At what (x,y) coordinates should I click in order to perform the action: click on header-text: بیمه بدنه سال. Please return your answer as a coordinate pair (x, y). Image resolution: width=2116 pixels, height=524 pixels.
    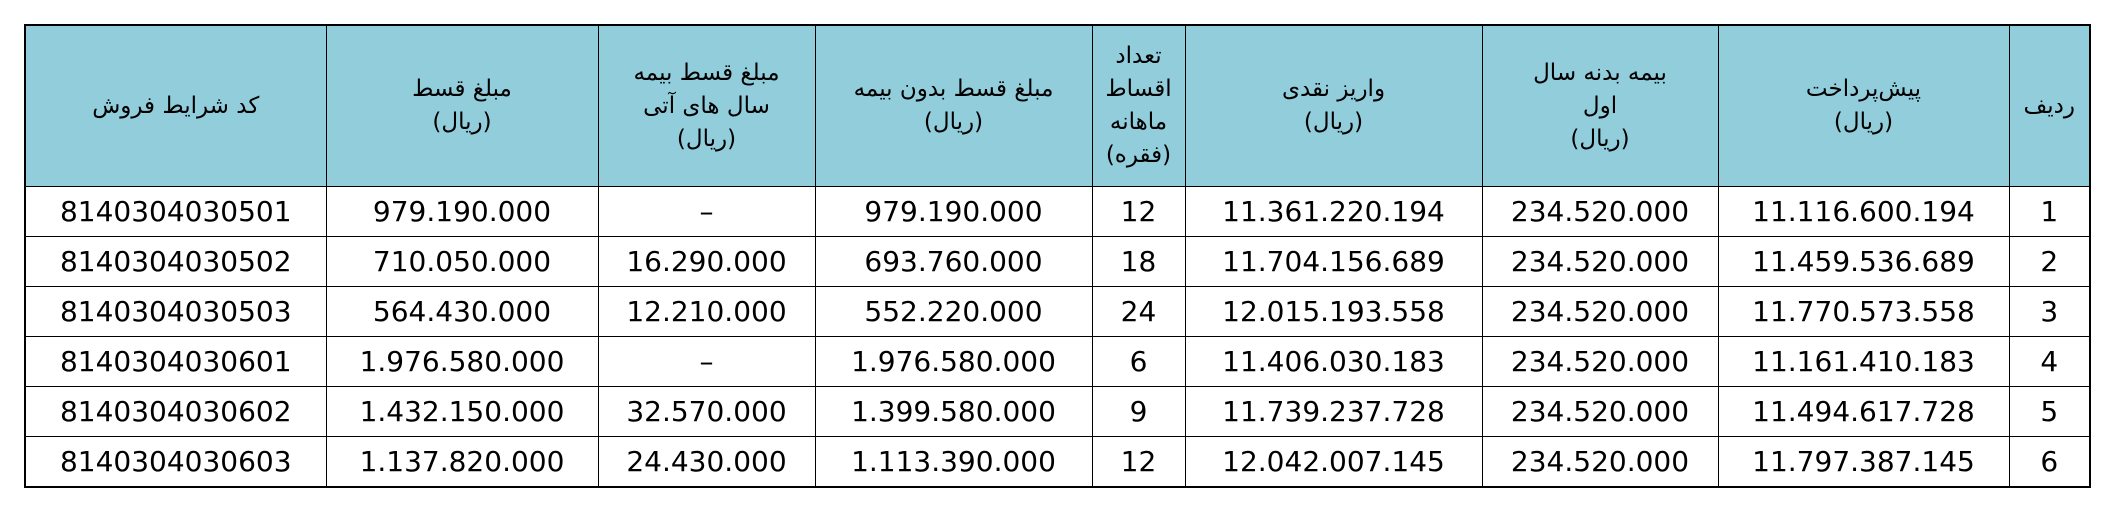
    Looking at the image, I should click on (1600, 72).